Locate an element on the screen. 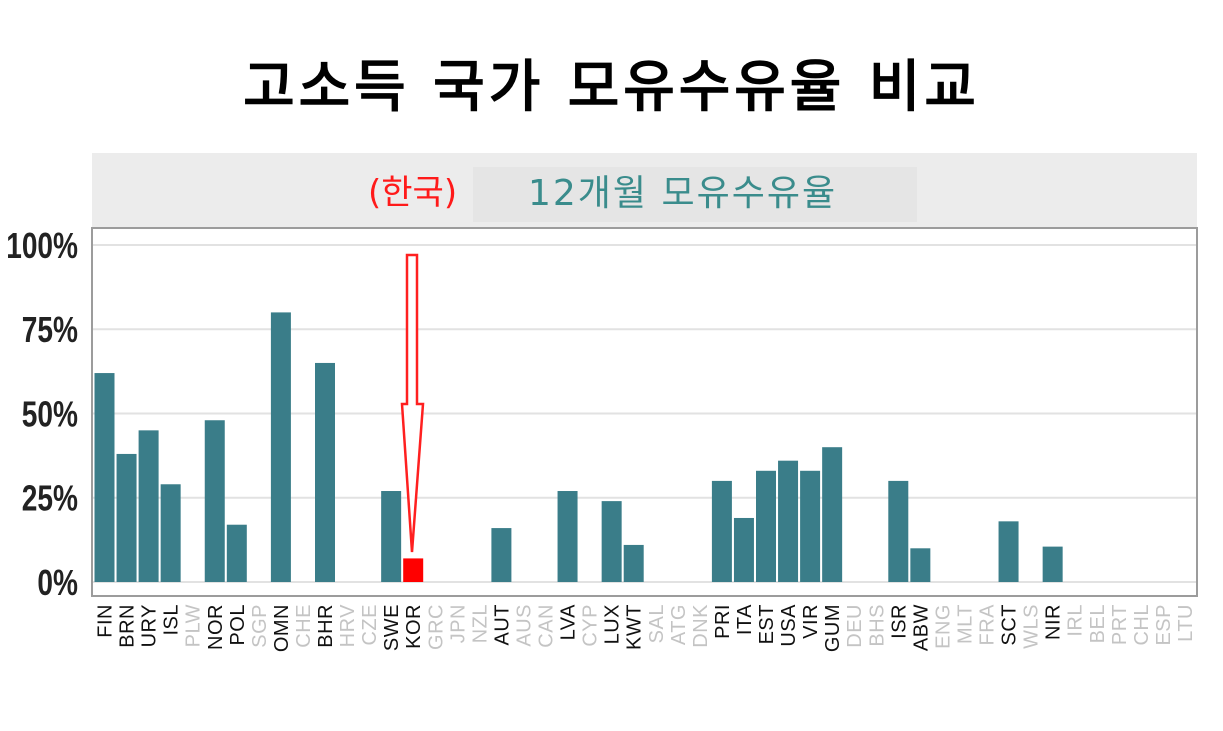 Image resolution: width=1223 pixels, height=731 pixels. x-tick-label: BHS is located at coordinates (877, 625).